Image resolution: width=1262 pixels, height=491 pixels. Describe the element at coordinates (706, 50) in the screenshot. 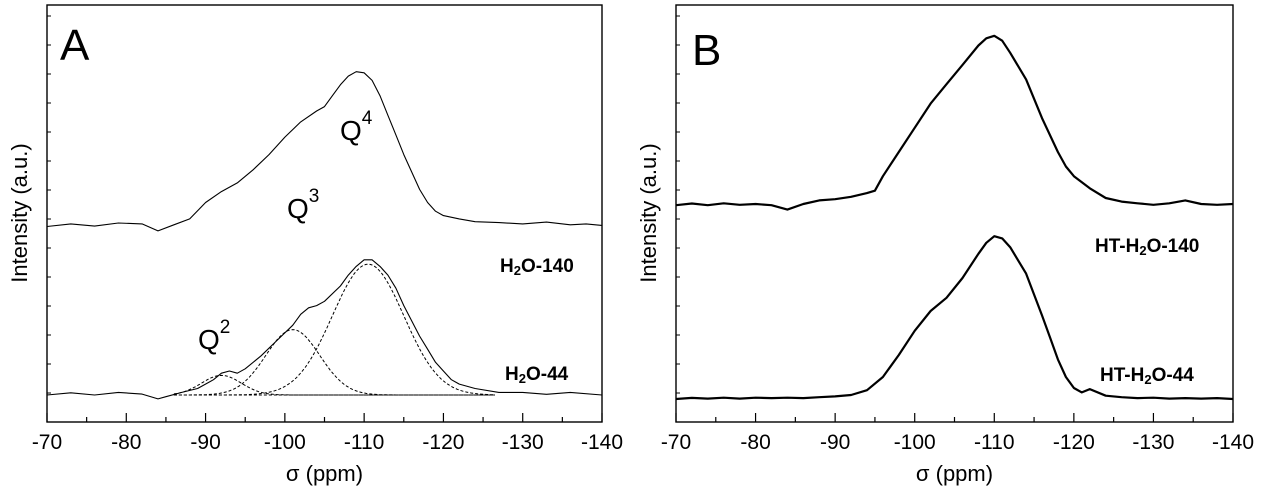

I see `panel-letter-b: B` at that location.